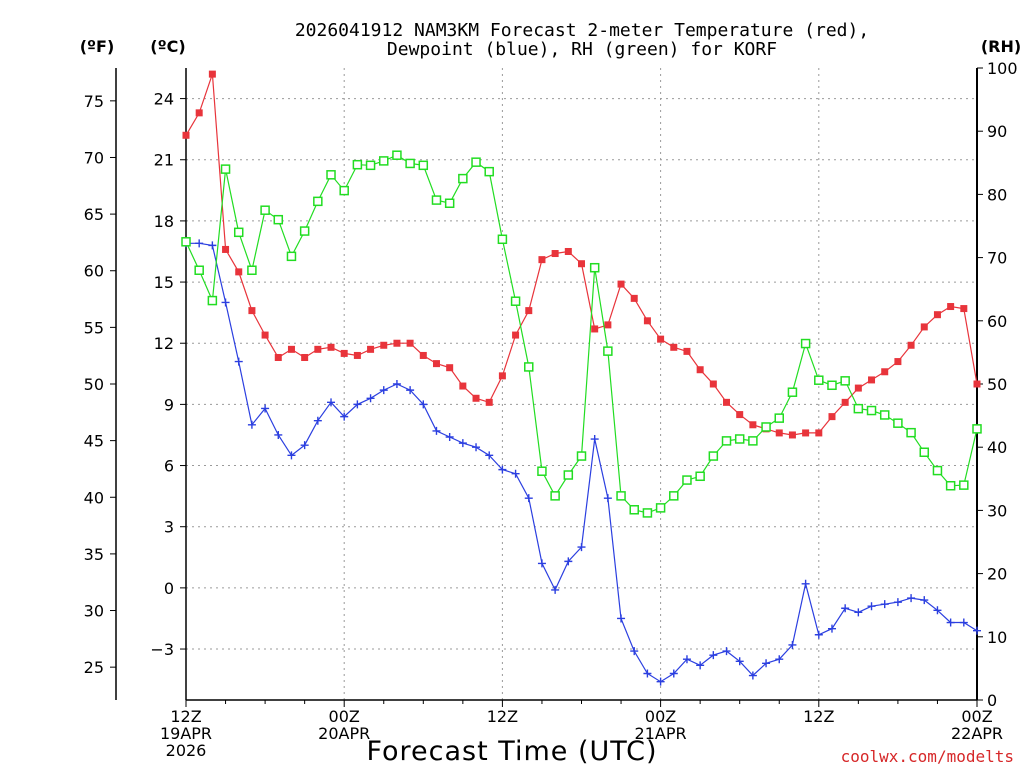 Image resolution: width=1024 pixels, height=768 pixels. Describe the element at coordinates (997, 637) in the screenshot. I see `rh-tick-label: 10` at that location.